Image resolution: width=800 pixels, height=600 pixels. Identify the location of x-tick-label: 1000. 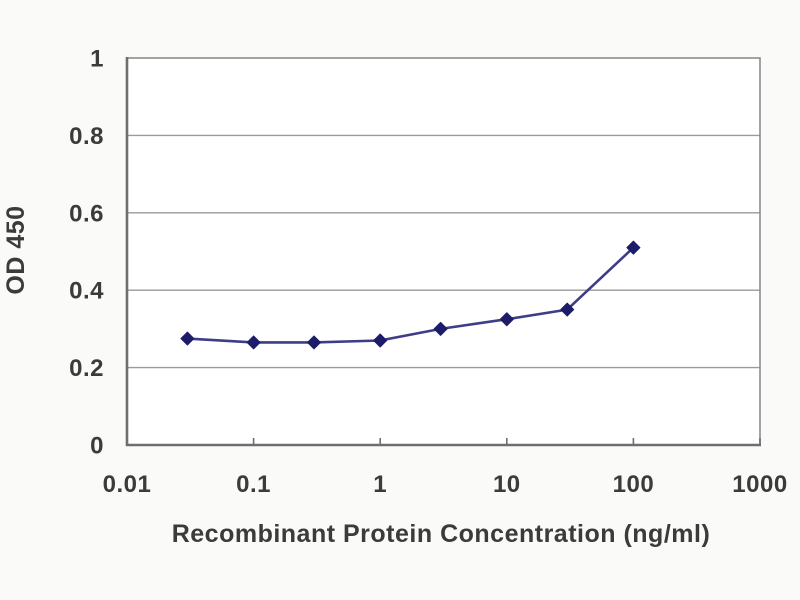
(759, 484).